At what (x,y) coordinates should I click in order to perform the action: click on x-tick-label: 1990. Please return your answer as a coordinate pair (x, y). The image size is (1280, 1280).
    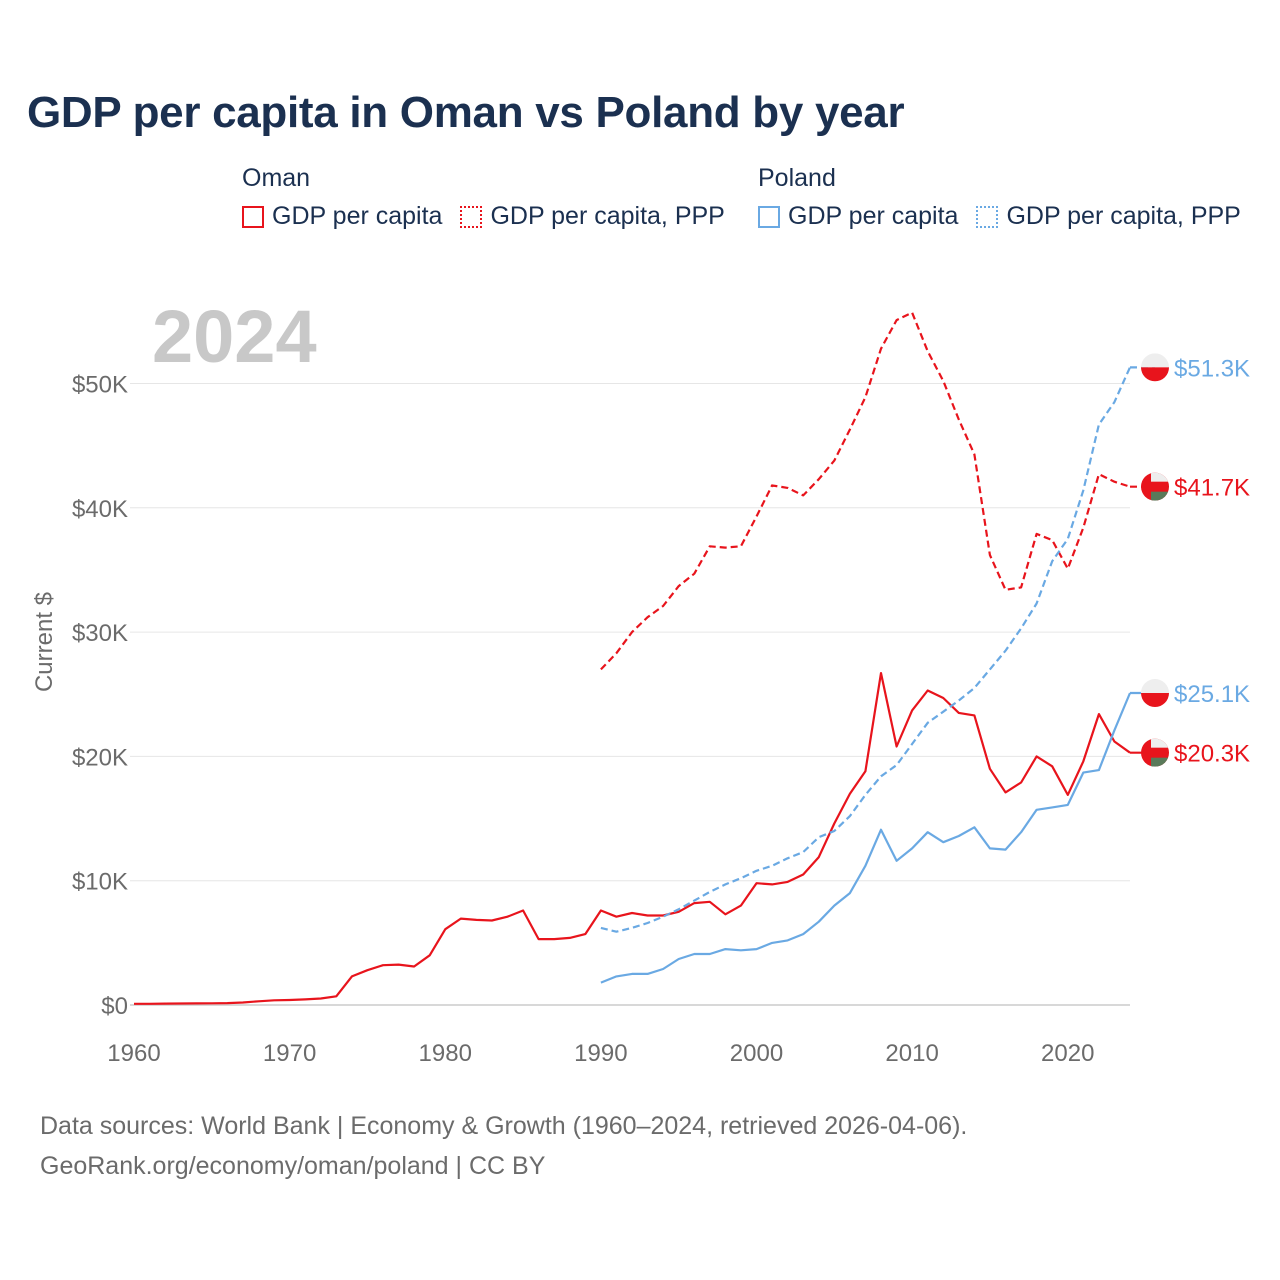
    Looking at the image, I should click on (600, 1053).